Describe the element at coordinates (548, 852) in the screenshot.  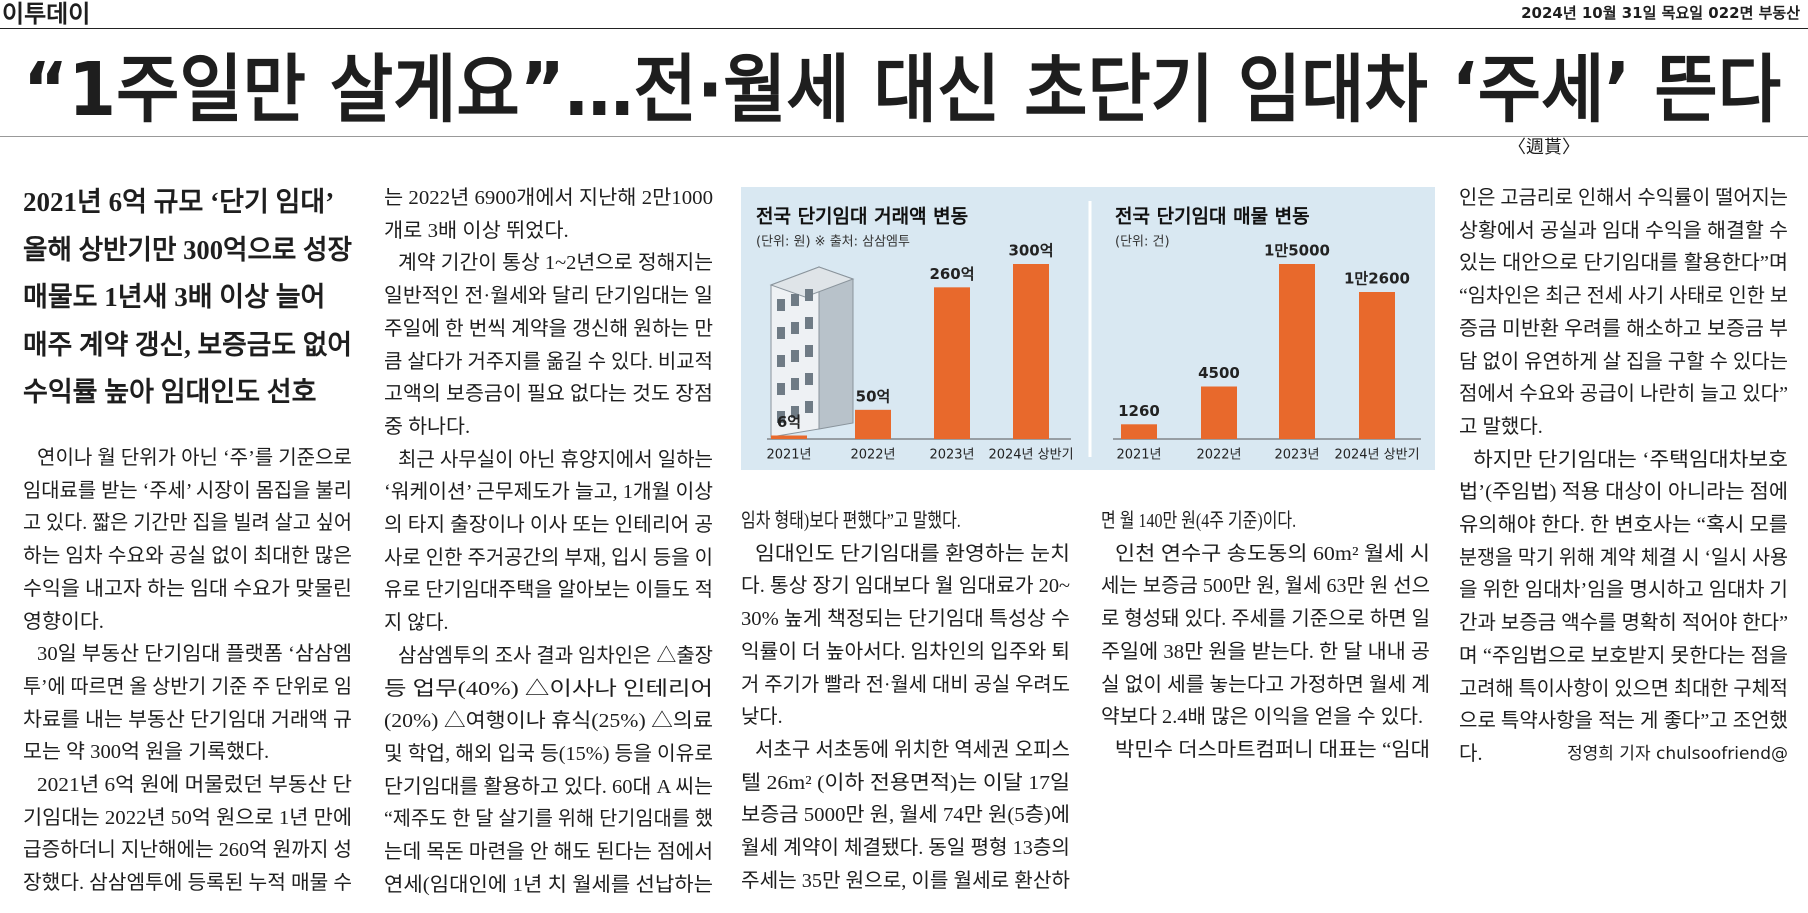
I see `body-line: 는데 목돈 마련을 안 해도 된다는 점에서` at that location.